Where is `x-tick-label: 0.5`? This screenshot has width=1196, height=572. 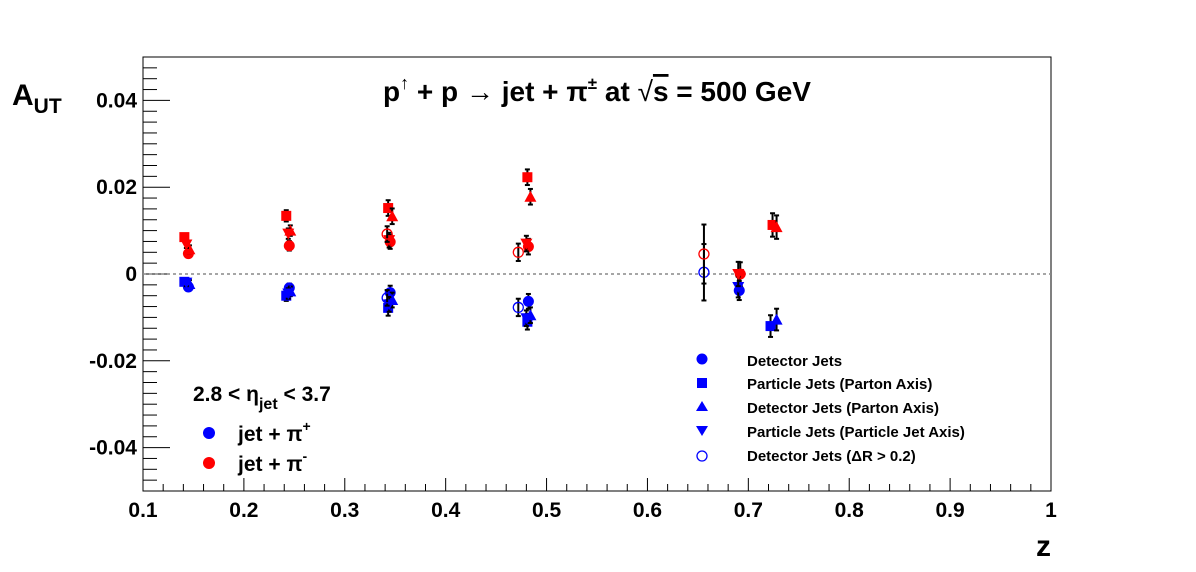 x-tick-label: 0.5 is located at coordinates (547, 510).